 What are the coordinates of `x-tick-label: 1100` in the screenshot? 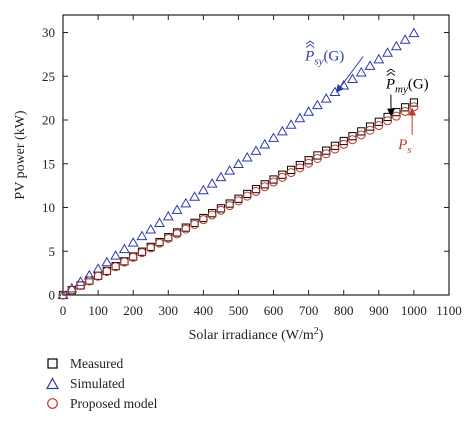 It's located at (449, 310).